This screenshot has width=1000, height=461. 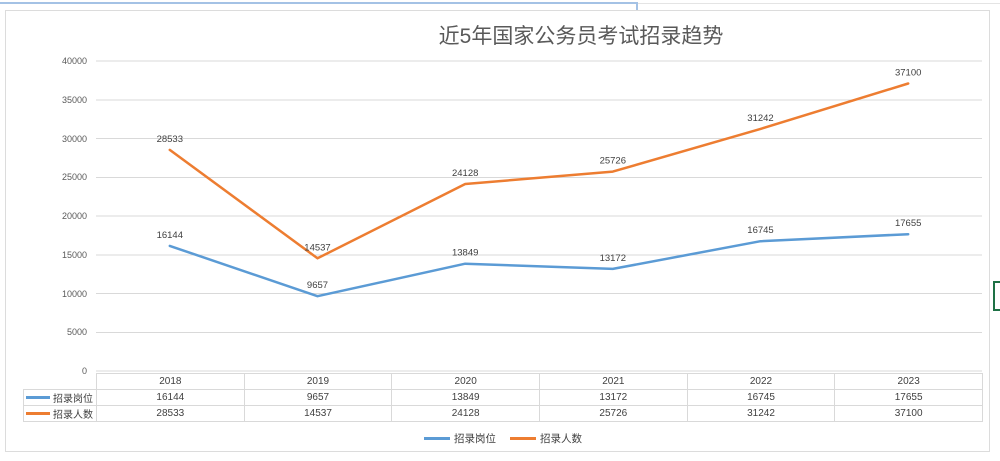 What do you see at coordinates (170, 413) in the screenshot?
I see `table-cell: 28533` at bounding box center [170, 413].